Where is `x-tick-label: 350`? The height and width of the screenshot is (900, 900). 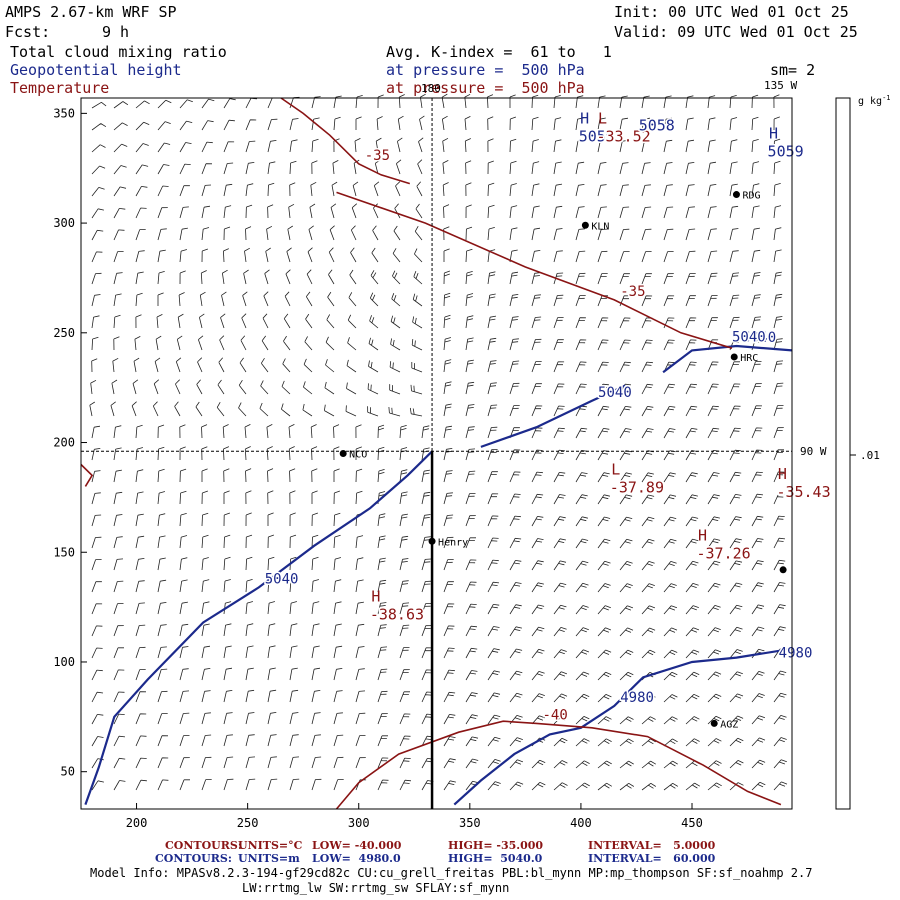
x-tick-label: 350 is located at coordinates (470, 823).